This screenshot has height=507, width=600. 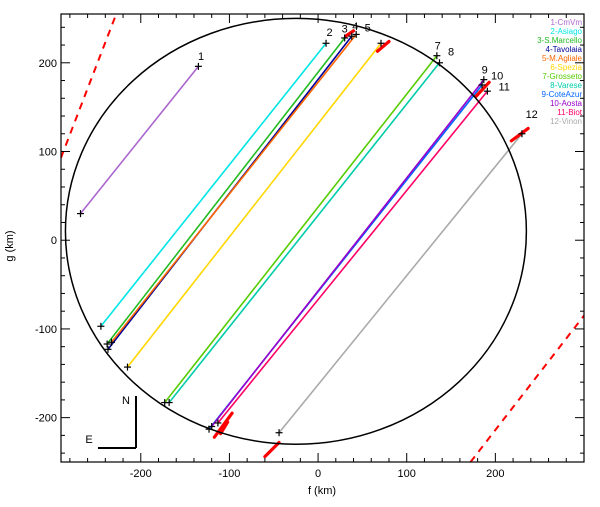 What do you see at coordinates (355, 27) in the screenshot?
I see `chord-number-4: 4` at bounding box center [355, 27].